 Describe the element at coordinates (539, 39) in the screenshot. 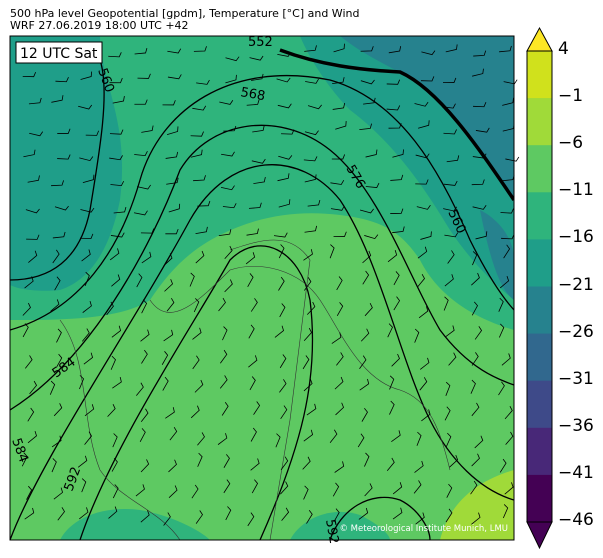

I see `colorbar-extend-top` at that location.